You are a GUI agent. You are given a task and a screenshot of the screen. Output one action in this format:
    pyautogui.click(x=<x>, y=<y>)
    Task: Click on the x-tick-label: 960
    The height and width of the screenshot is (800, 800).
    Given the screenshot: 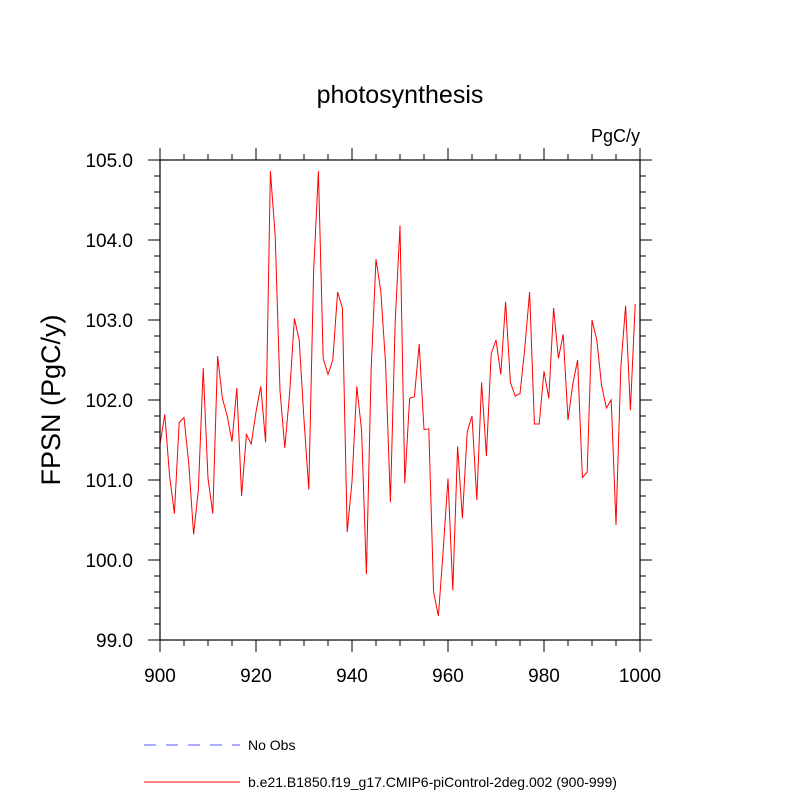 What is the action you would take?
    pyautogui.click(x=448, y=676)
    